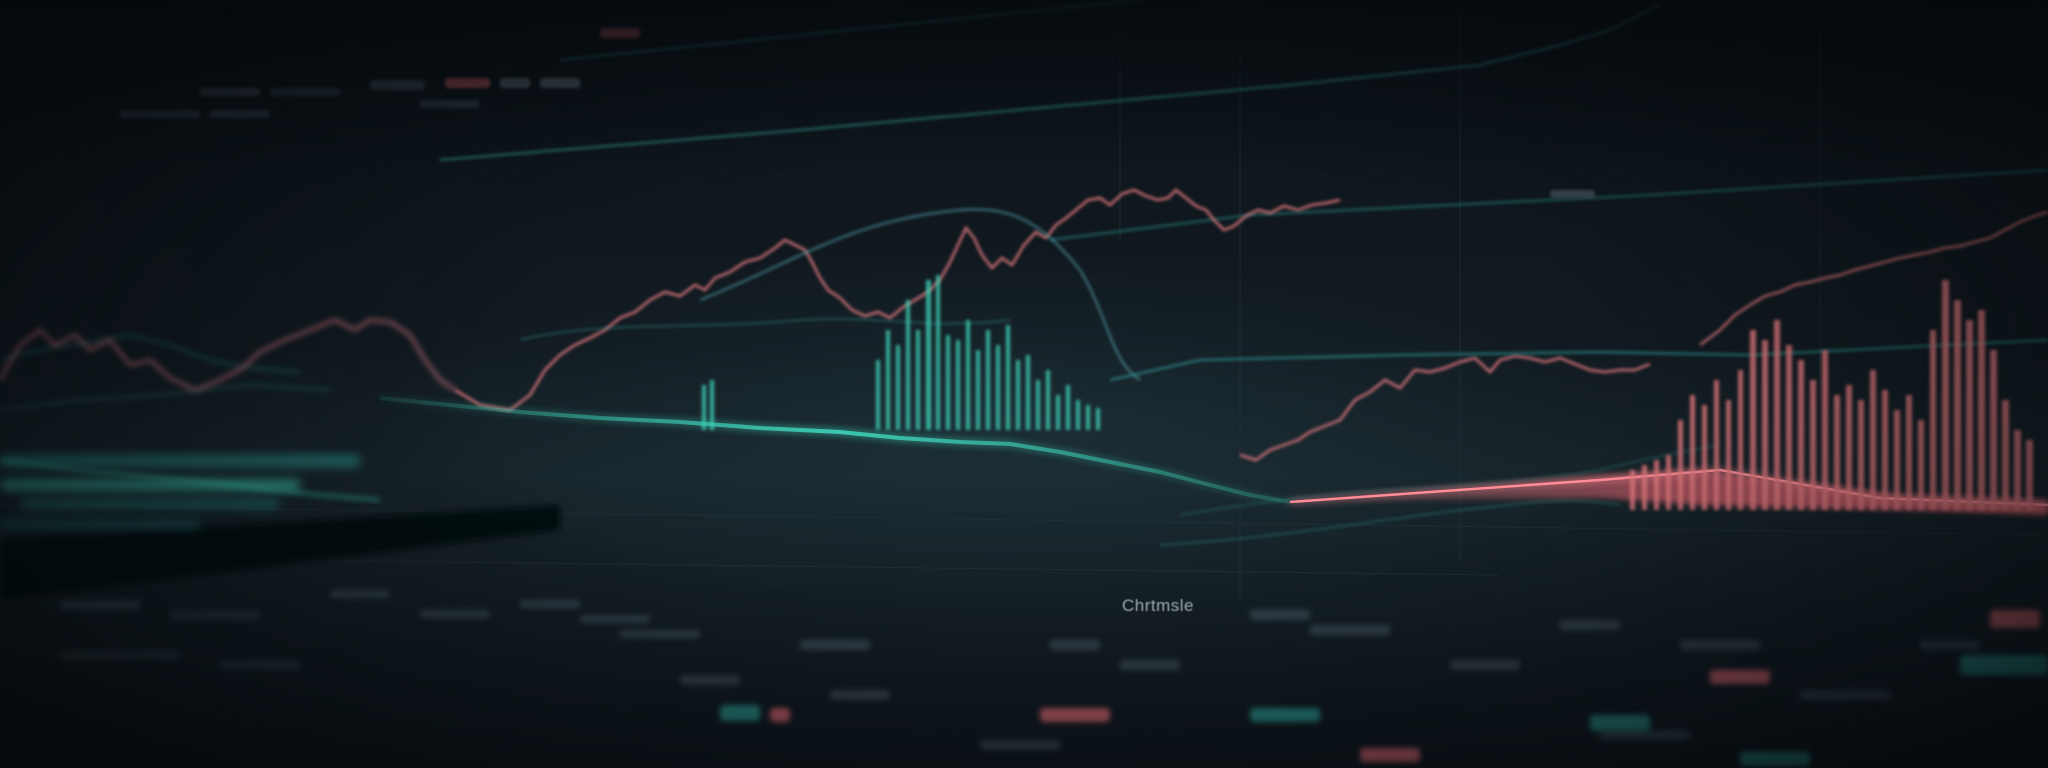 This screenshot has height=768, width=2048. What do you see at coordinates (1831, 395) in the screenshot?
I see `coral-volume-bars` at bounding box center [1831, 395].